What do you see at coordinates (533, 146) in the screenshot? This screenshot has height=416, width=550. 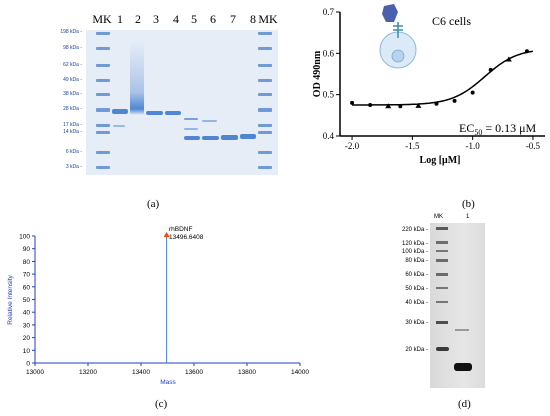 I see `x-tick-label: -0.5` at bounding box center [533, 146].